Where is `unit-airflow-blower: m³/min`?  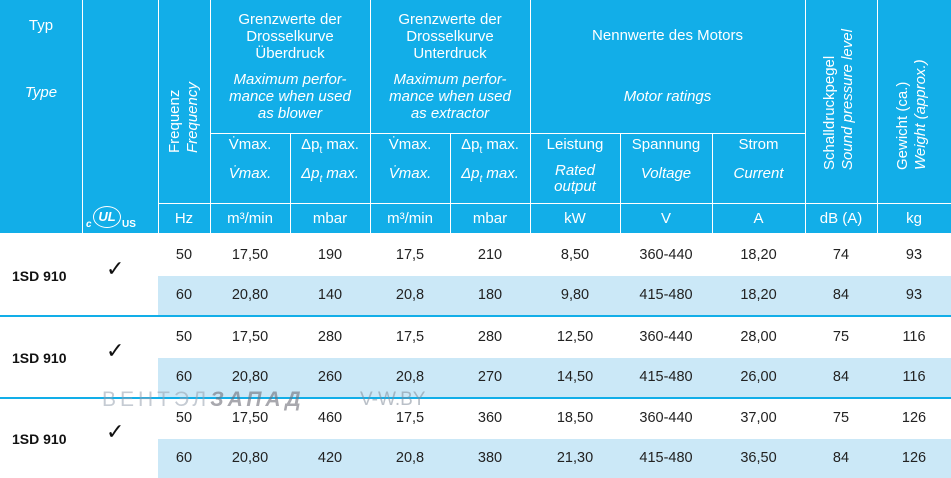 unit-airflow-blower: m³/min is located at coordinates (250, 218).